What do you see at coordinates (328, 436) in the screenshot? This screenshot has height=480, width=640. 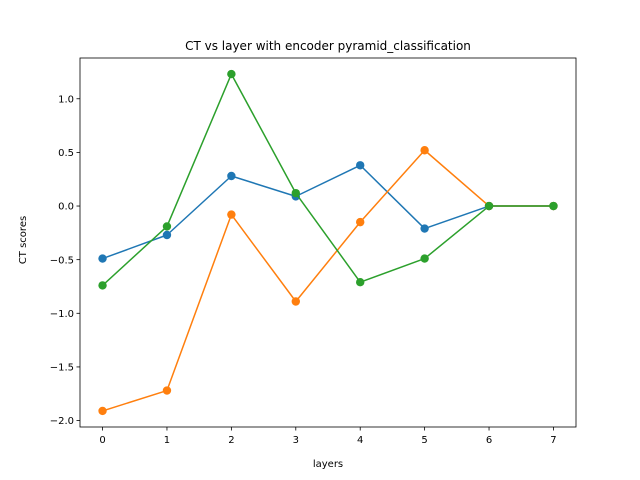 I see `x-axis: 0 1 2 3 4 5 6 7` at bounding box center [328, 436].